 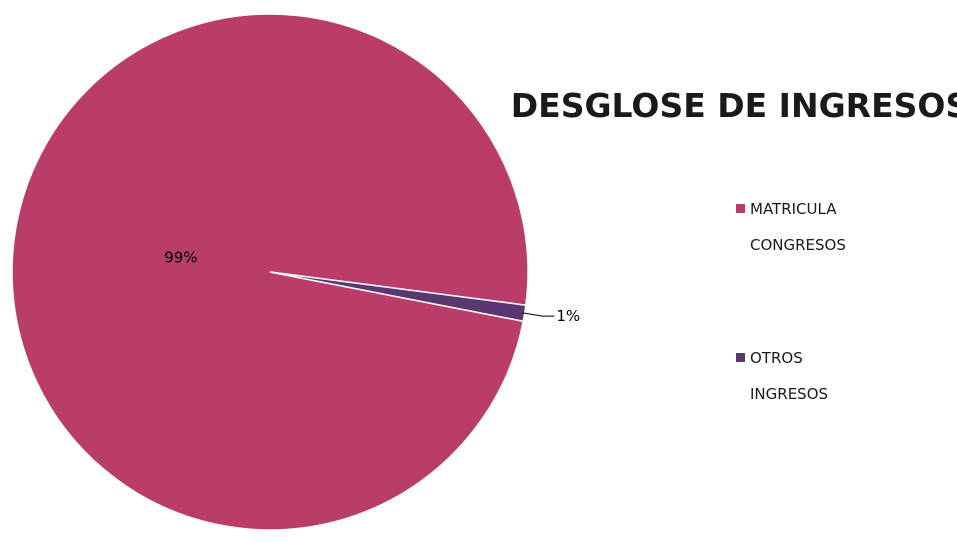 What do you see at coordinates (372, 287) in the screenshot?
I see `data-labels: 99% 1%` at bounding box center [372, 287].